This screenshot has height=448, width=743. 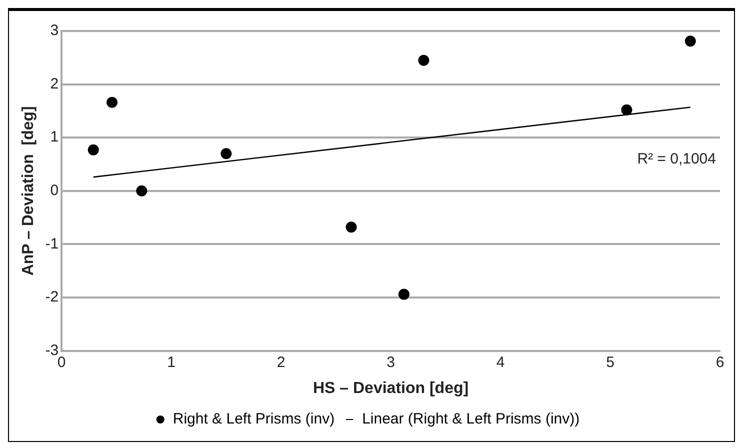 I want to click on x-tick-label: 2, so click(x=281, y=362).